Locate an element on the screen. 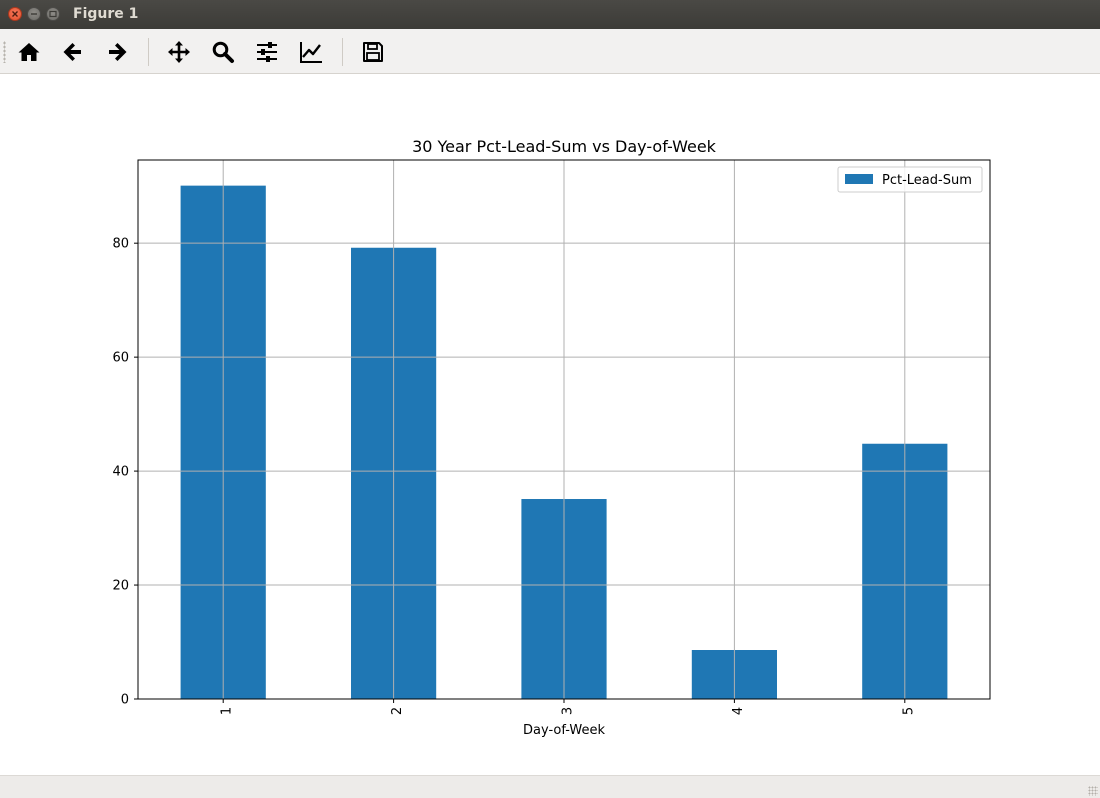 The width and height of the screenshot is (1100, 798). y-tick-label: 0 is located at coordinates (125, 700).